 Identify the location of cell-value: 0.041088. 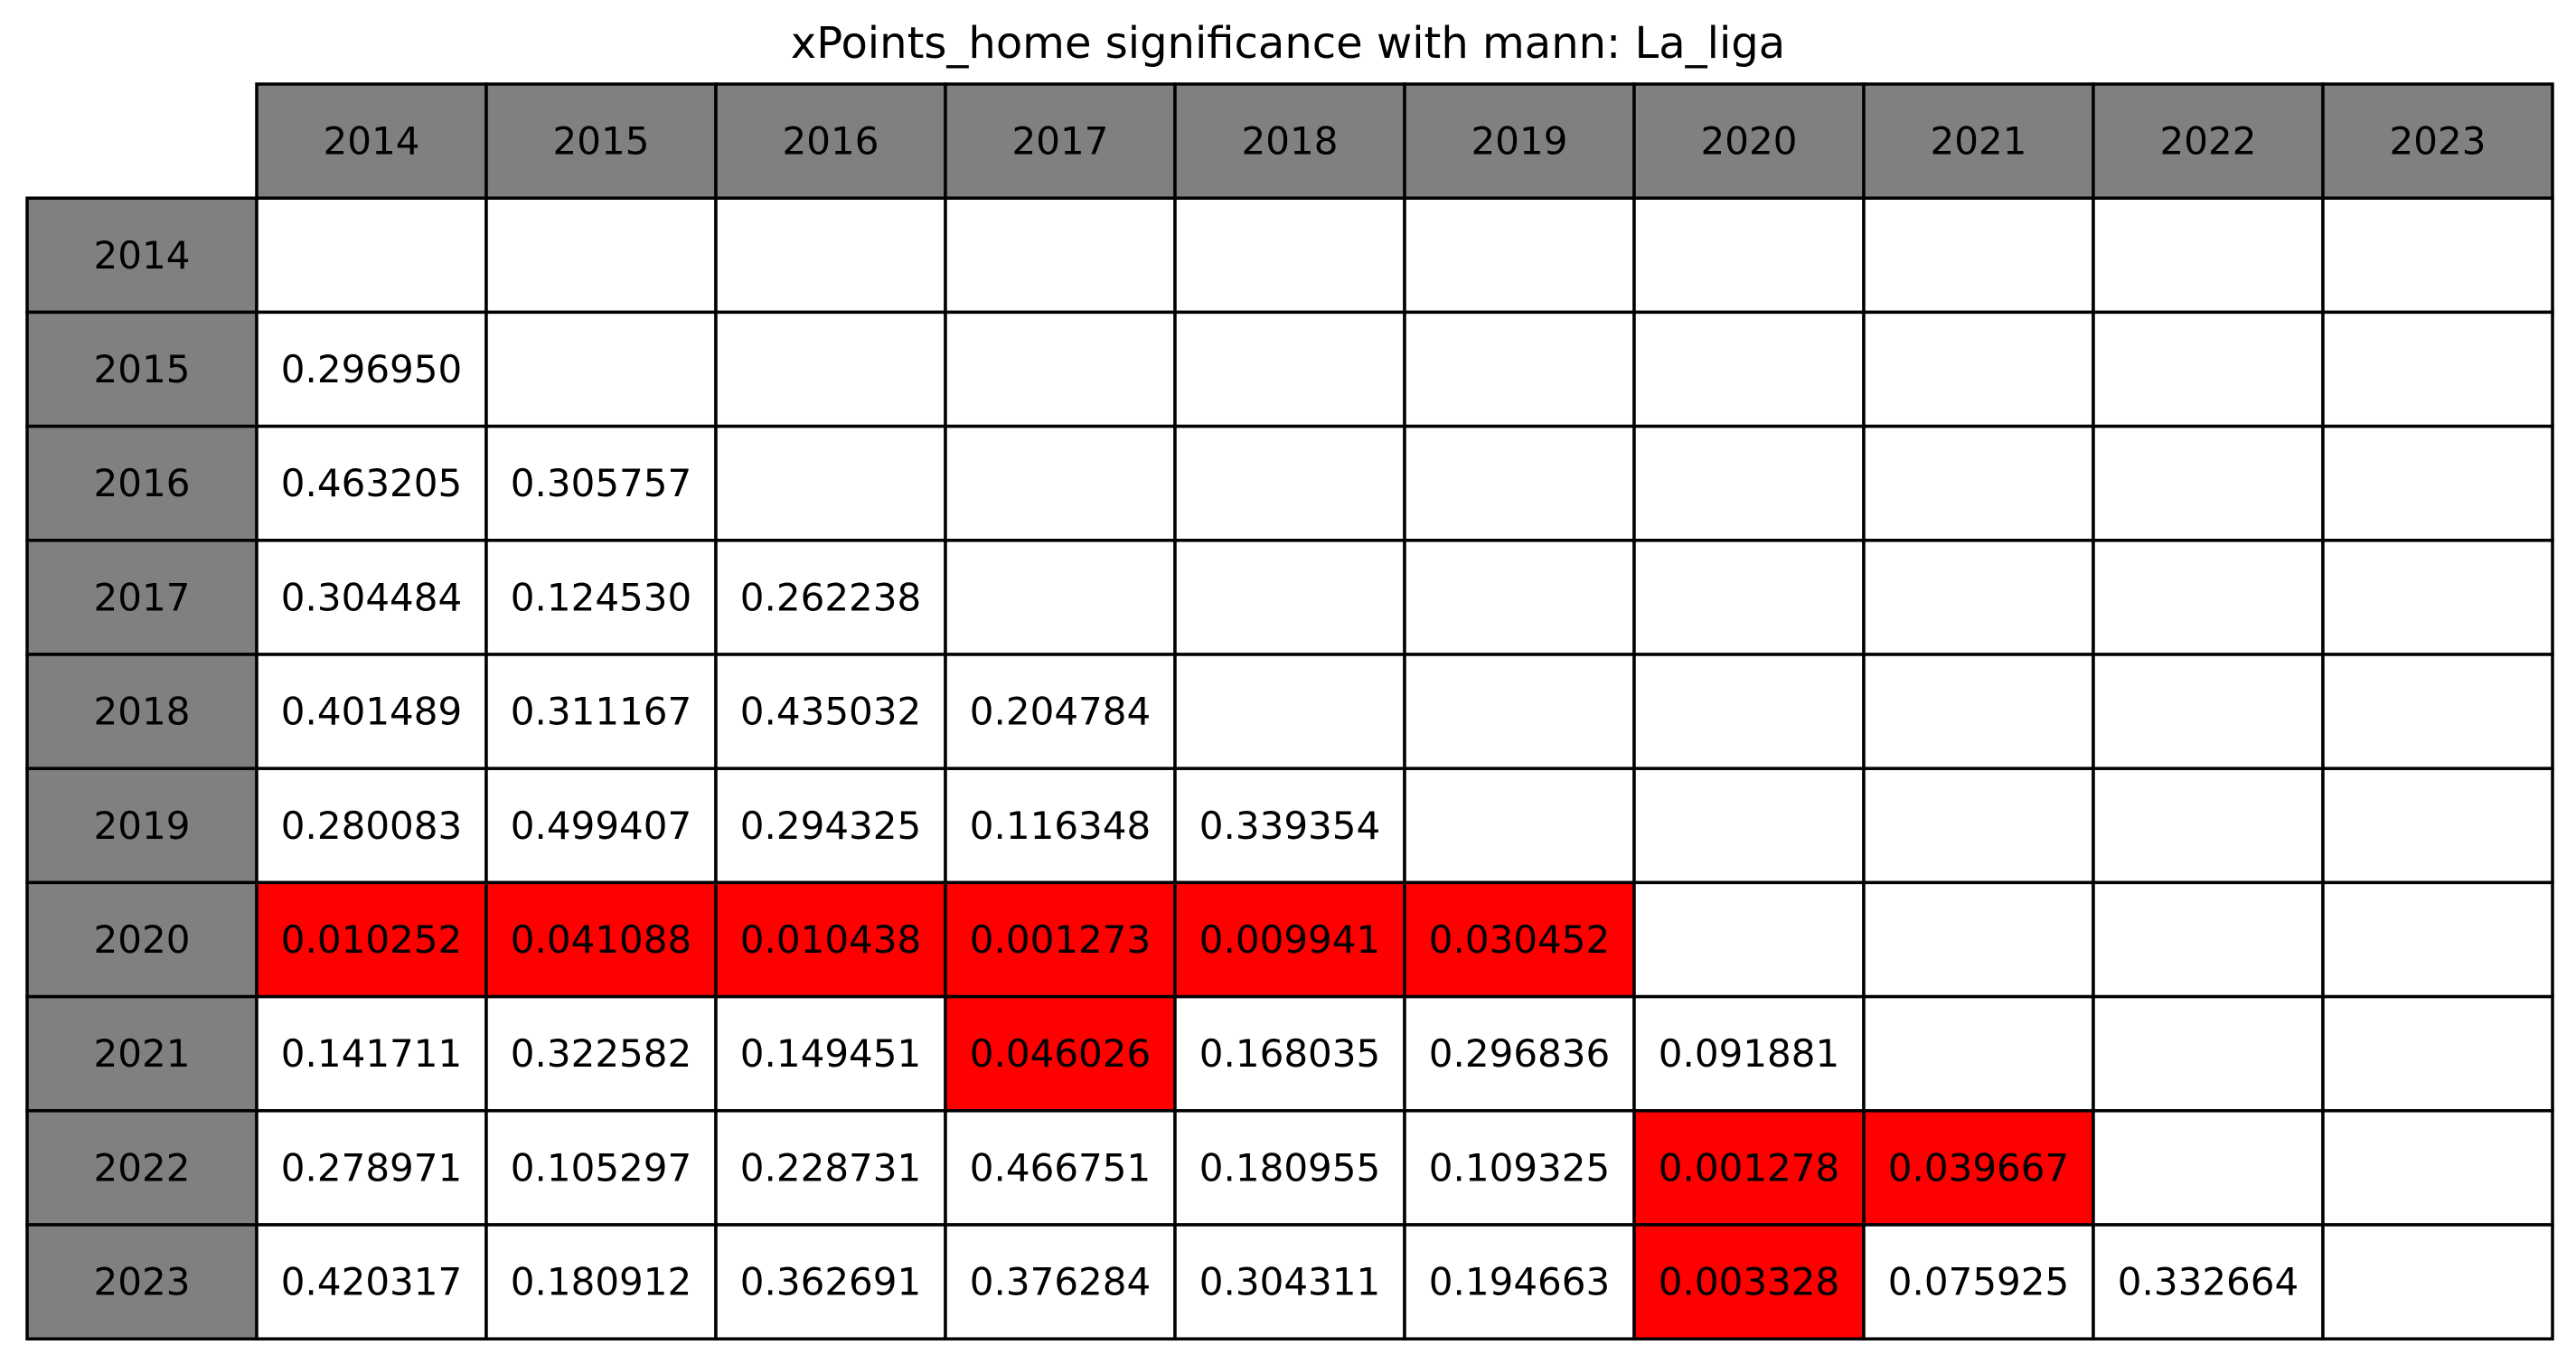
(601, 939).